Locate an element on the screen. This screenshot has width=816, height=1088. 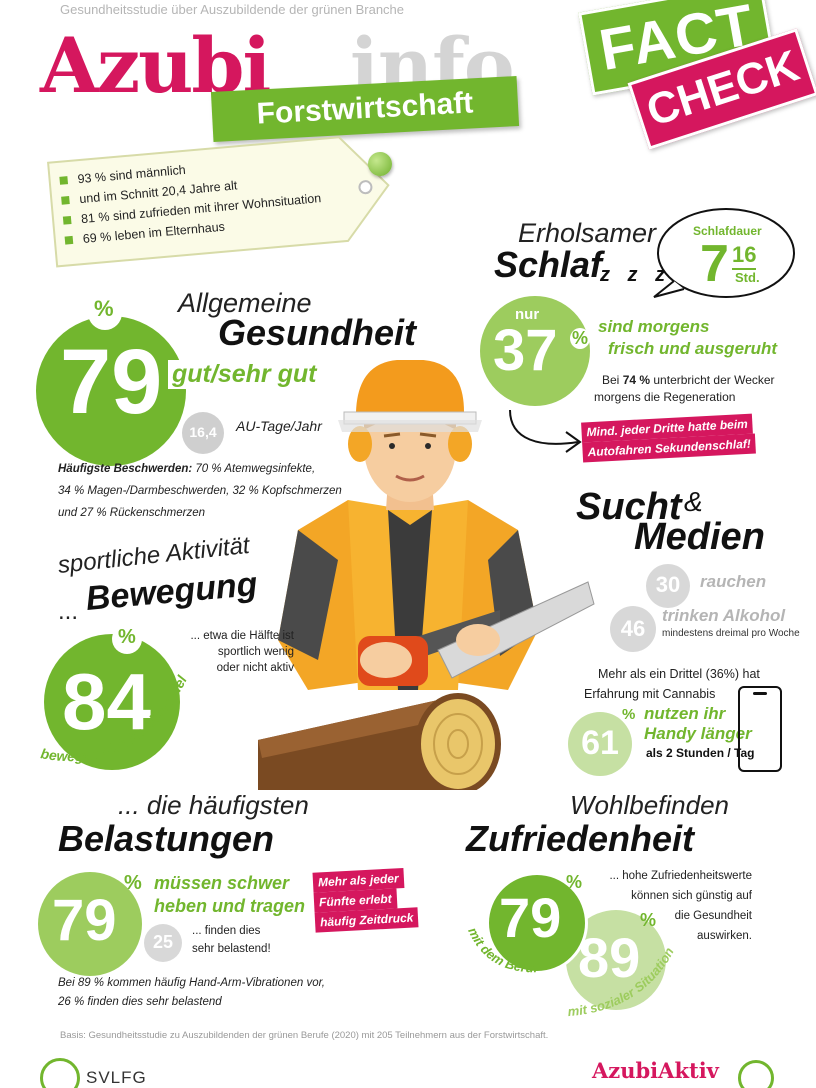
svg-text: mit dem Beruf is located at coordinates (502, 950).